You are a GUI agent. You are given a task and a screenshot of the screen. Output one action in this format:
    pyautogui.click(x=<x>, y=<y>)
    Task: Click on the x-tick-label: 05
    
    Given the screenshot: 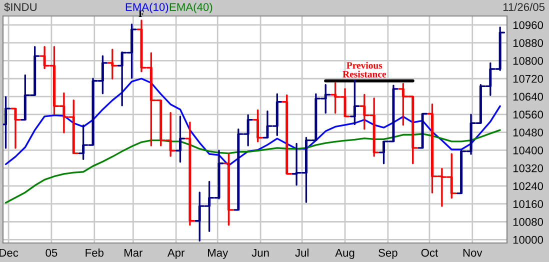 What is the action you would take?
    pyautogui.click(x=52, y=252)
    